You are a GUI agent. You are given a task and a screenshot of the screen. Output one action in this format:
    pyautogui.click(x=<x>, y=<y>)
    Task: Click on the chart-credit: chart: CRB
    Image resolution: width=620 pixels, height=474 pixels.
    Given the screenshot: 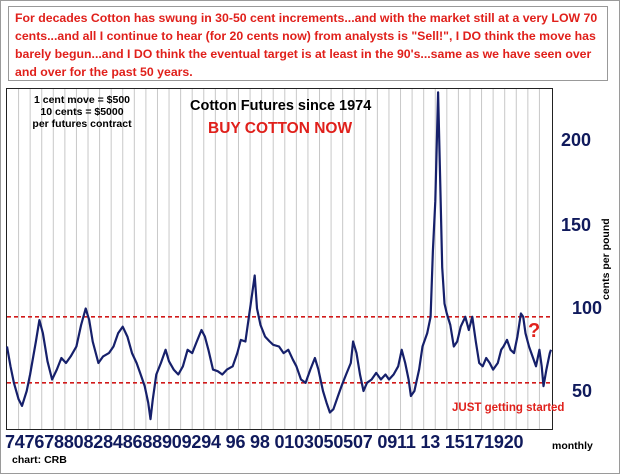 What is the action you would take?
    pyautogui.click(x=39, y=460)
    